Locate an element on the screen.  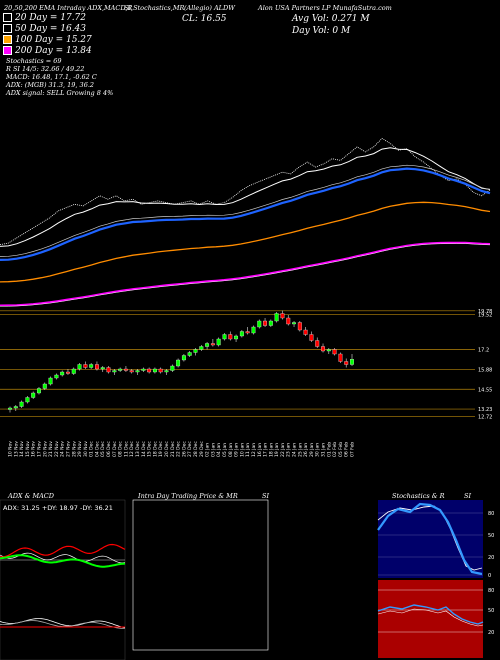
stoch-panel-title: Stochastics & R is located at coordinates (418, 496).